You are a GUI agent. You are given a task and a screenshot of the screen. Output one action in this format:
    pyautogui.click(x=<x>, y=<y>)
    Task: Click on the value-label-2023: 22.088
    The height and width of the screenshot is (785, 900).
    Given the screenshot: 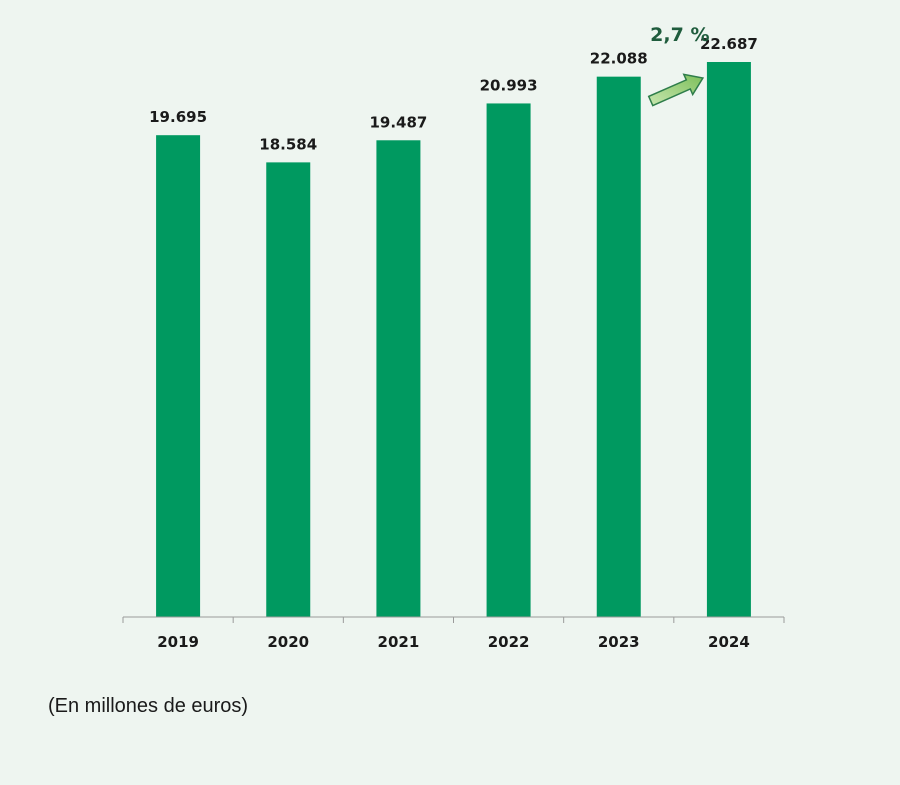 What is the action you would take?
    pyautogui.click(x=619, y=59)
    